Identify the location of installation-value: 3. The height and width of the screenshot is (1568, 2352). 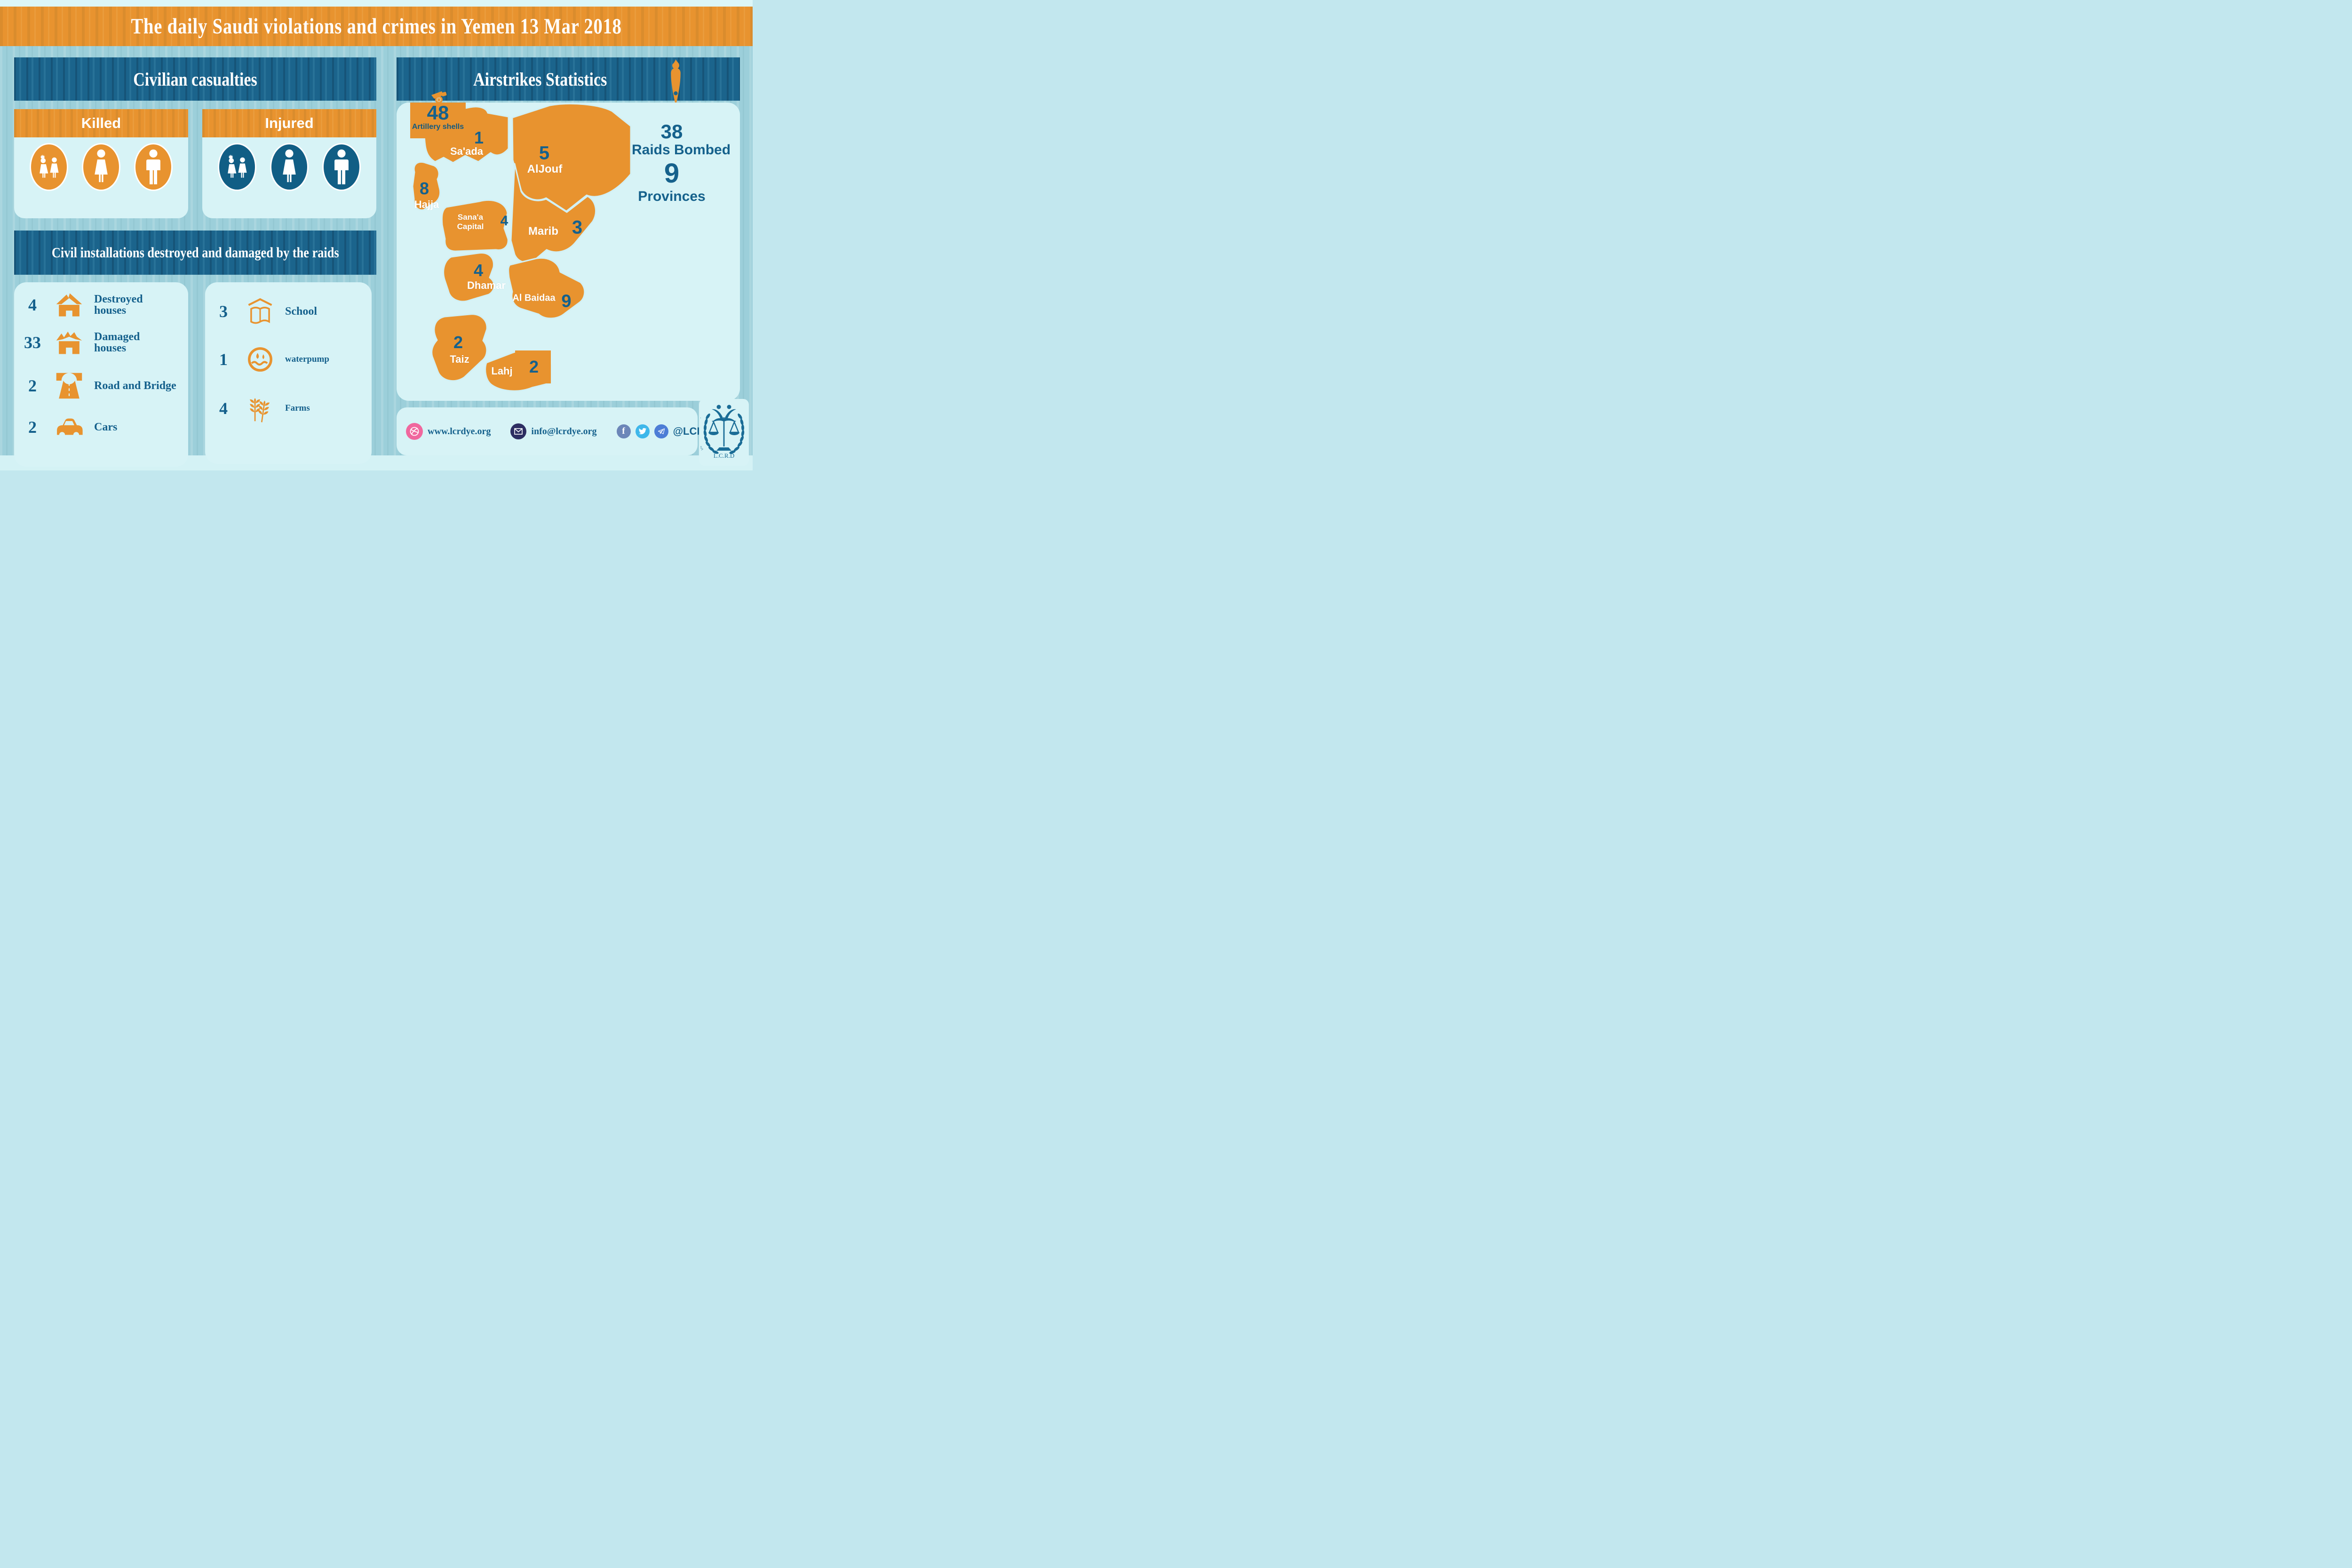
(223, 311).